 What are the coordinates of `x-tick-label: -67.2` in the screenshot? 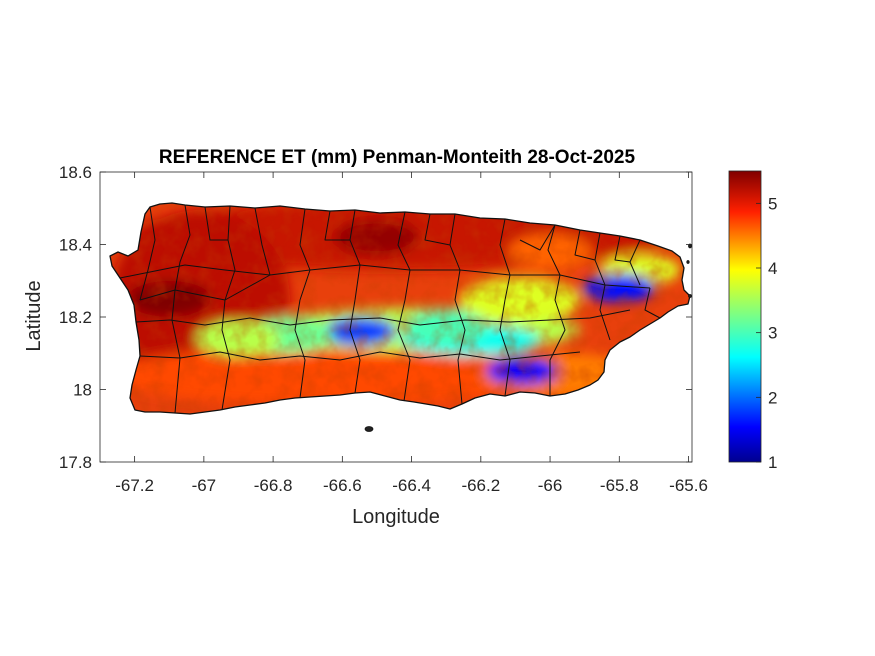 It's located at (134, 485).